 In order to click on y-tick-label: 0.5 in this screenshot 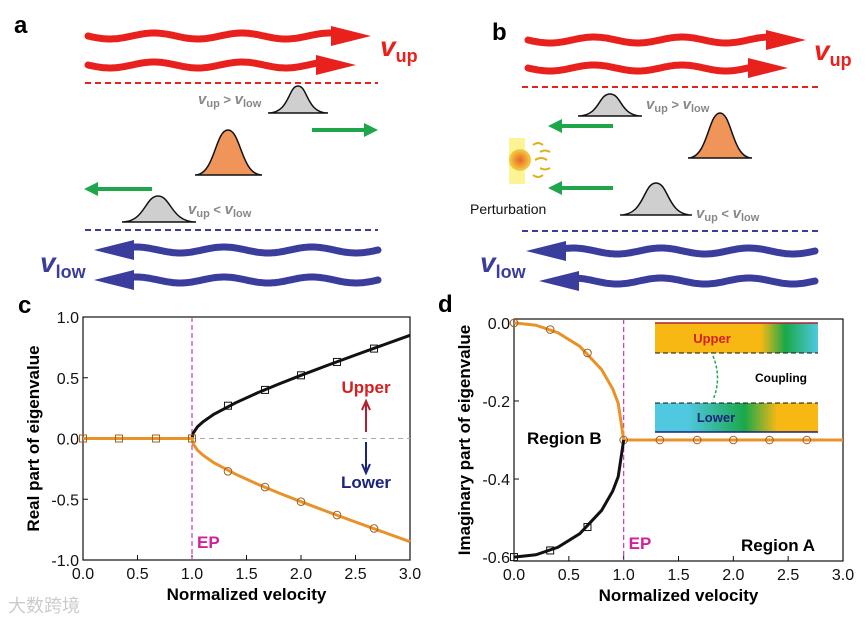, I will do `click(68, 379)`.